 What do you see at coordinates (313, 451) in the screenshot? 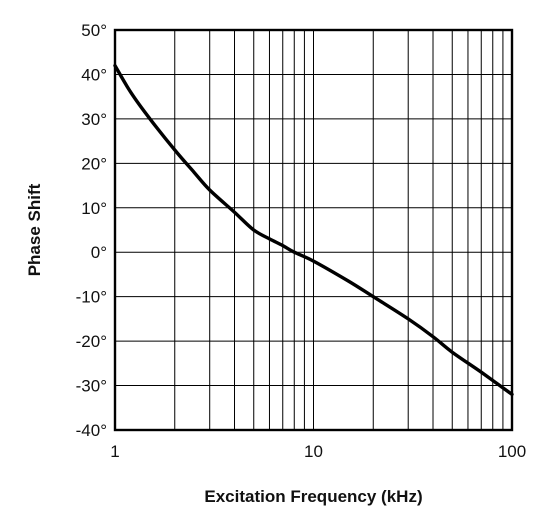
I see `x-tick-label: 10` at bounding box center [313, 451].